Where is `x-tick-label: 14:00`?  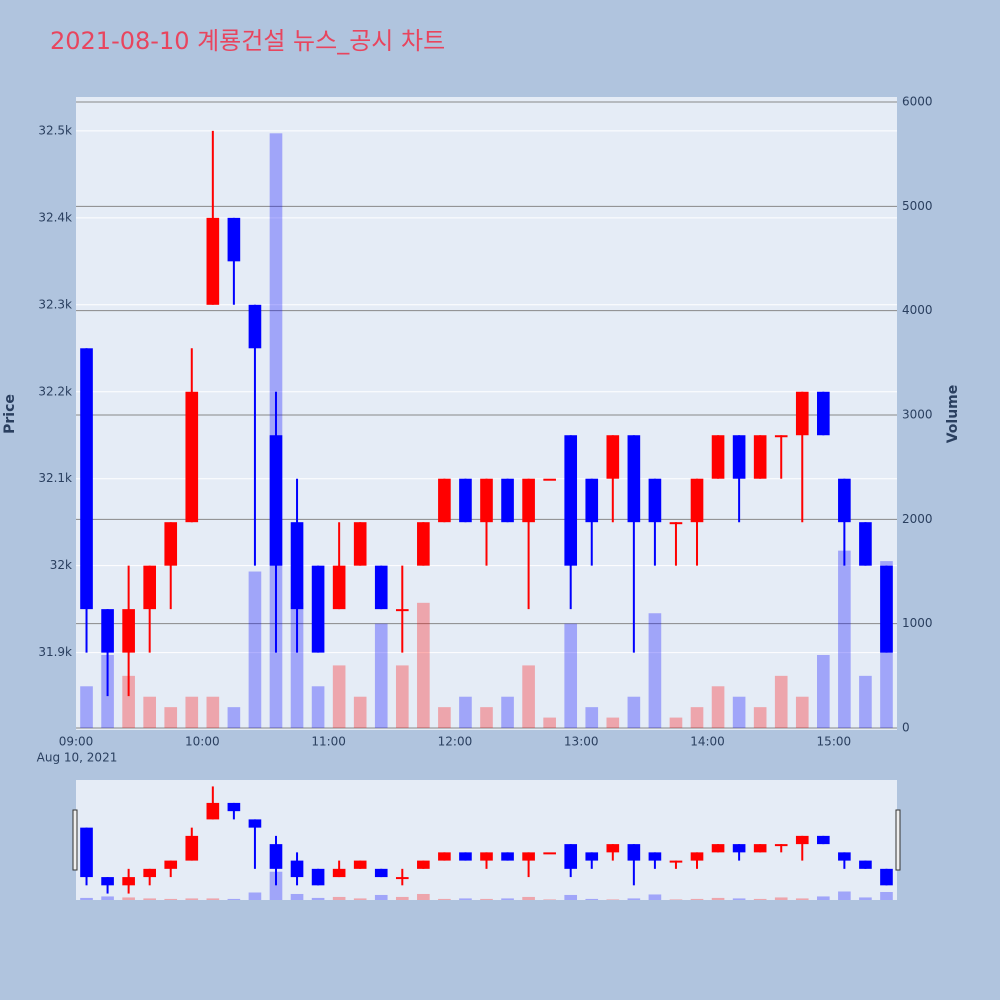
x-tick-label: 14:00 is located at coordinates (707, 742).